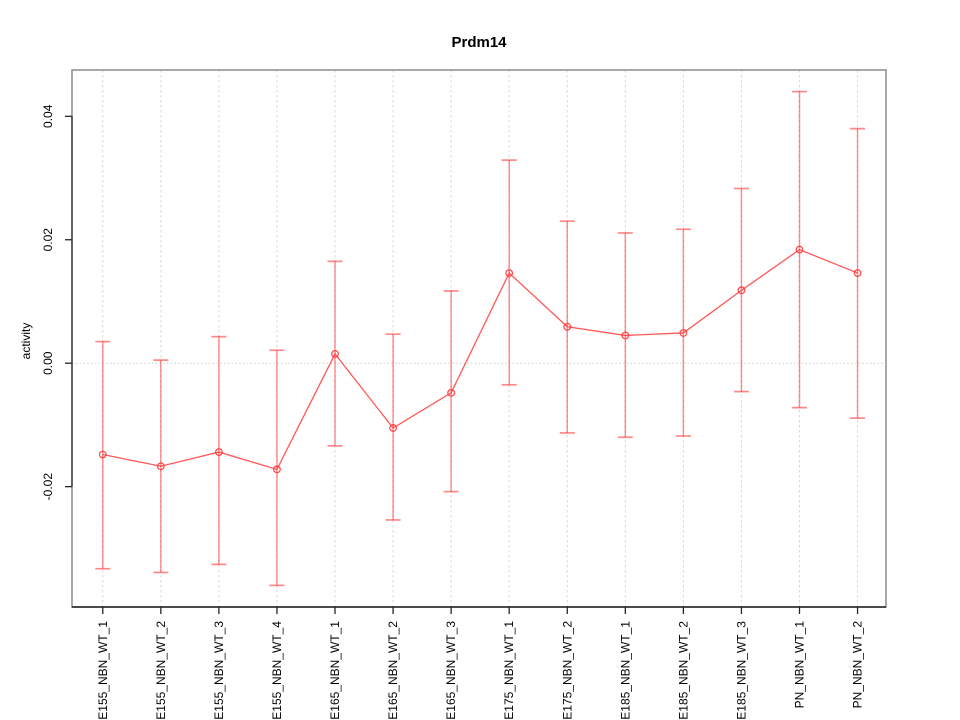 This screenshot has width=960, height=720. What do you see at coordinates (683, 670) in the screenshot?
I see `x-tick-label: E185_NBN_WT_2` at bounding box center [683, 670].